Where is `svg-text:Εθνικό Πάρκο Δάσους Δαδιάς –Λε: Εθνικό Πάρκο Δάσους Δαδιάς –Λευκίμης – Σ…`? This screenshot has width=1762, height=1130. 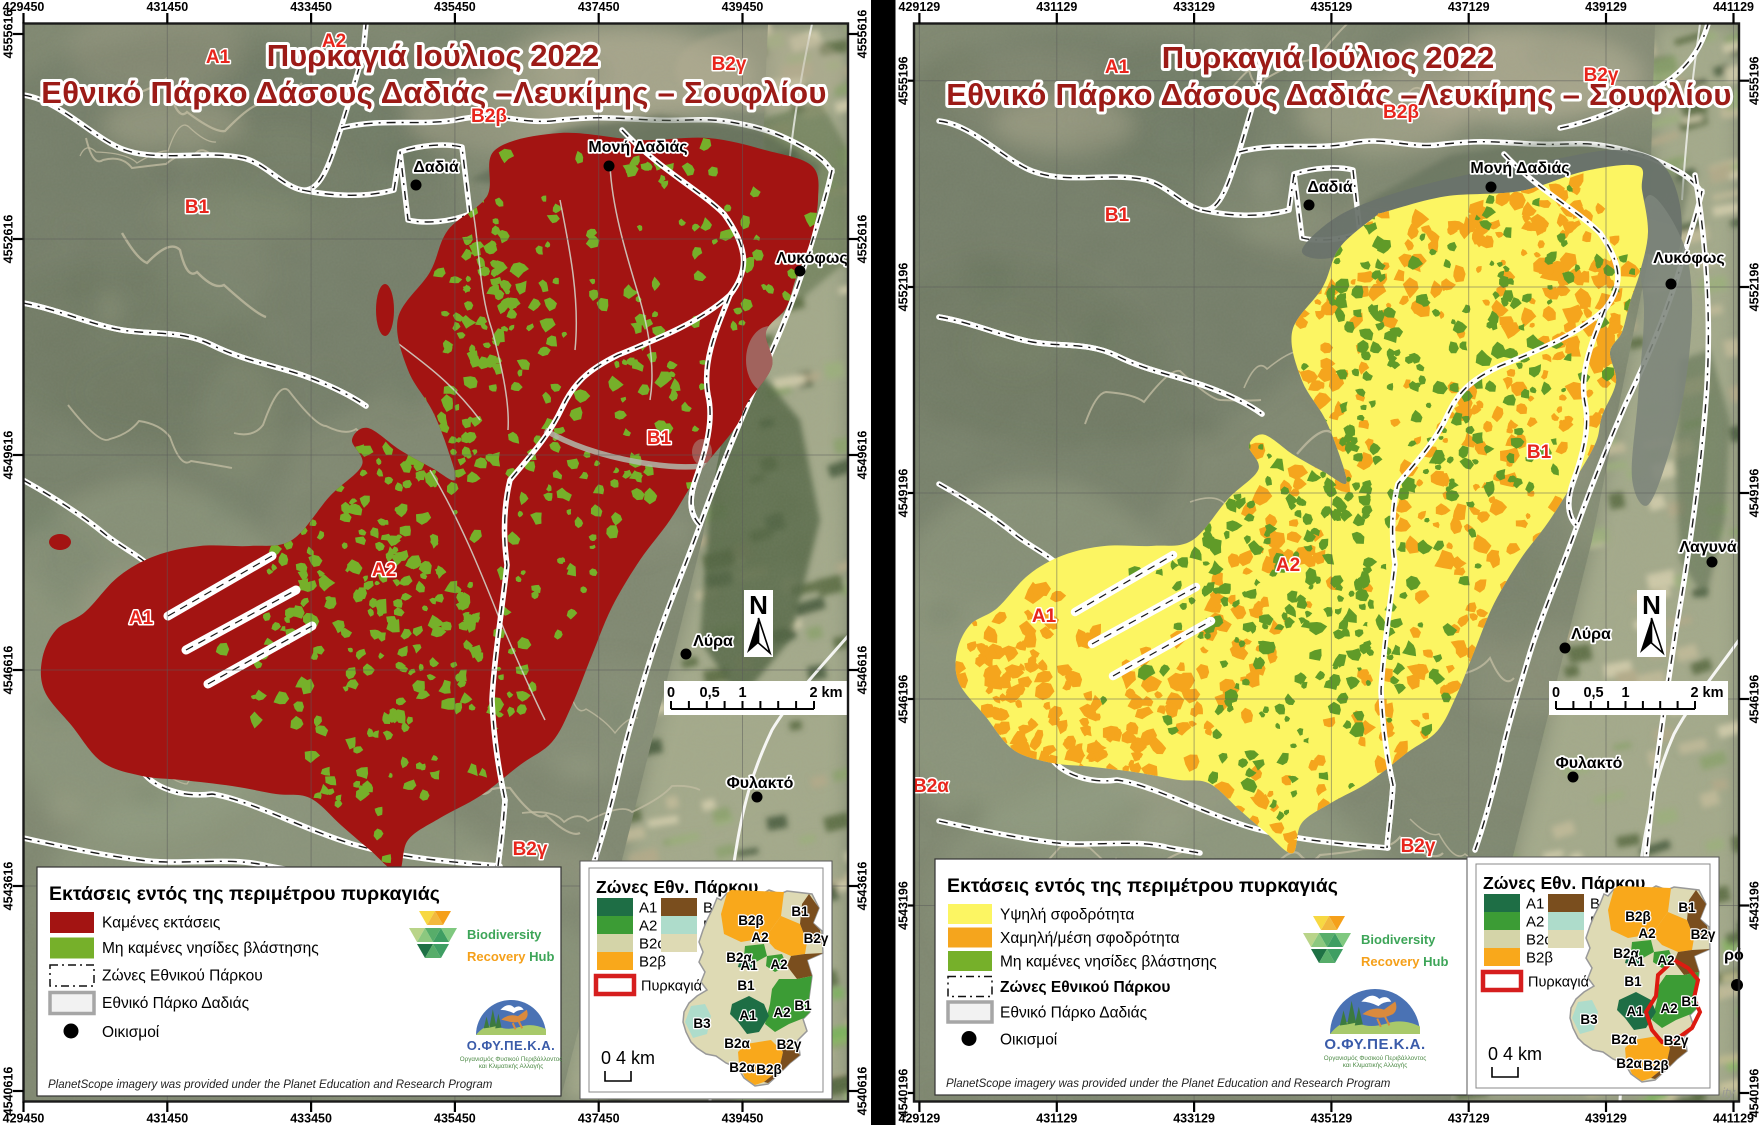
svg-text:Εθνικό Πάρκο Δάσους Δαδιάς –Λε: Εθνικό Πάρκο Δάσους Δαδιάς –Λευκίμης – Σ… is located at coordinates (1338, 94).